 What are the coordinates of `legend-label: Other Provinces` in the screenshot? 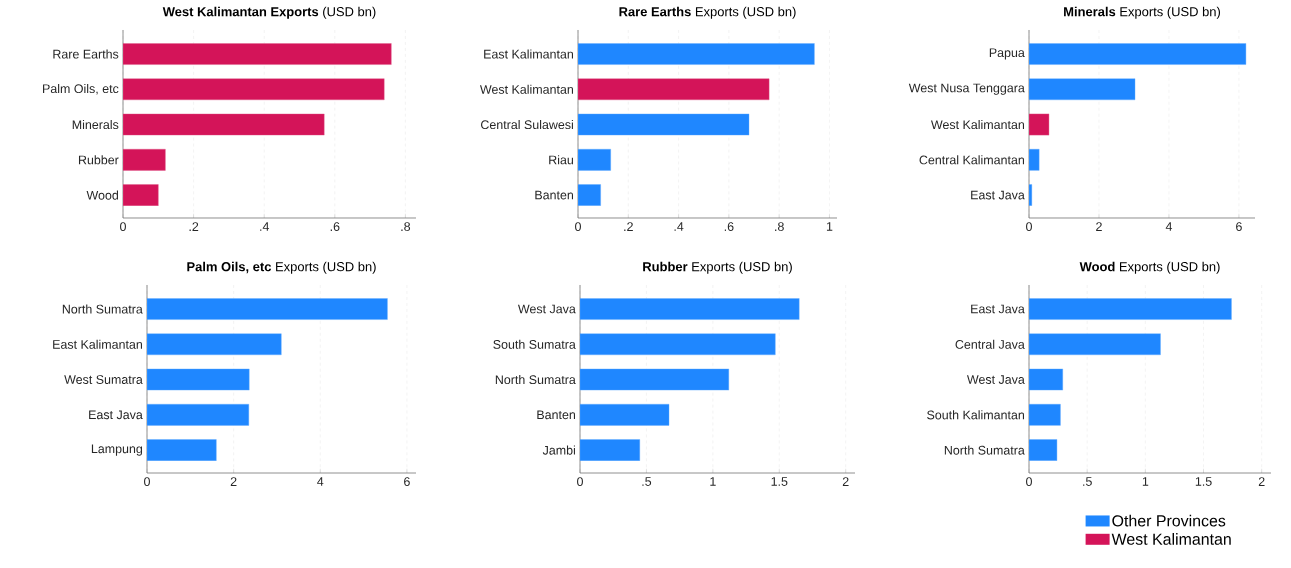 It's located at (1169, 520).